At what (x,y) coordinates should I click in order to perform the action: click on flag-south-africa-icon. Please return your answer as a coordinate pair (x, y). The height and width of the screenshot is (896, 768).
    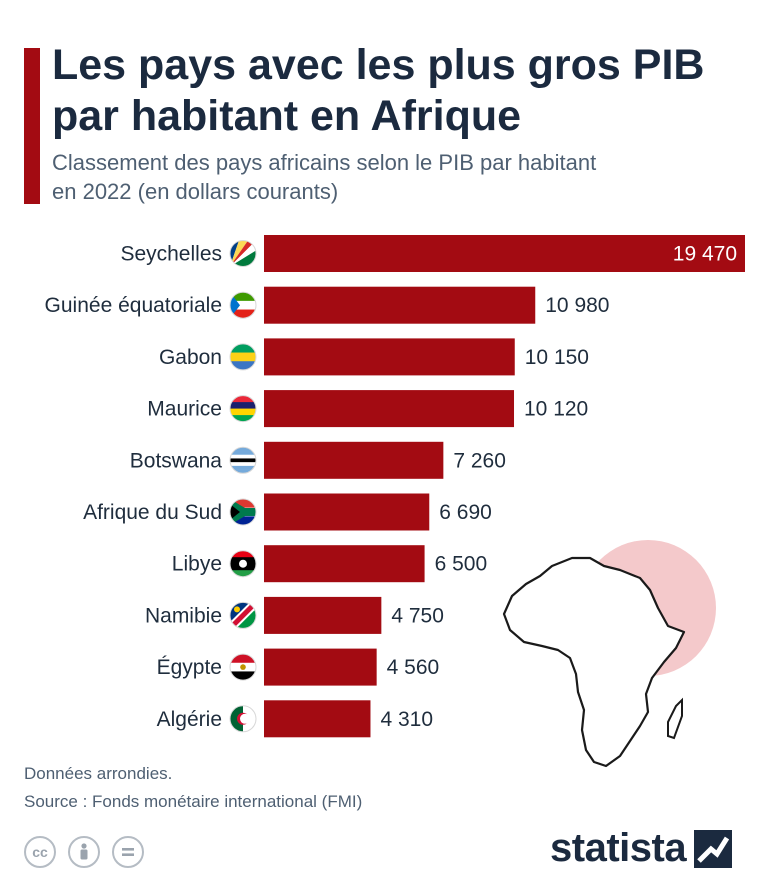
    Looking at the image, I should click on (243, 512).